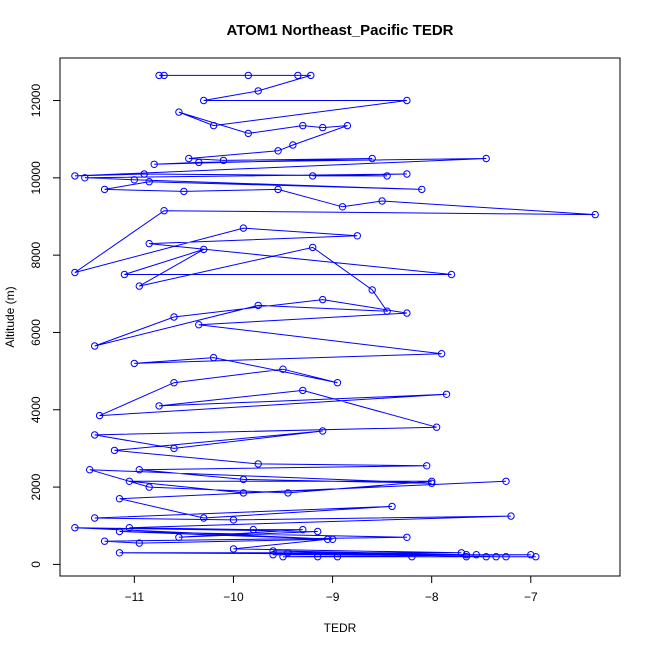 Image resolution: width=650 pixels, height=650 pixels. I want to click on y-tick-label: 8000, so click(36, 254).